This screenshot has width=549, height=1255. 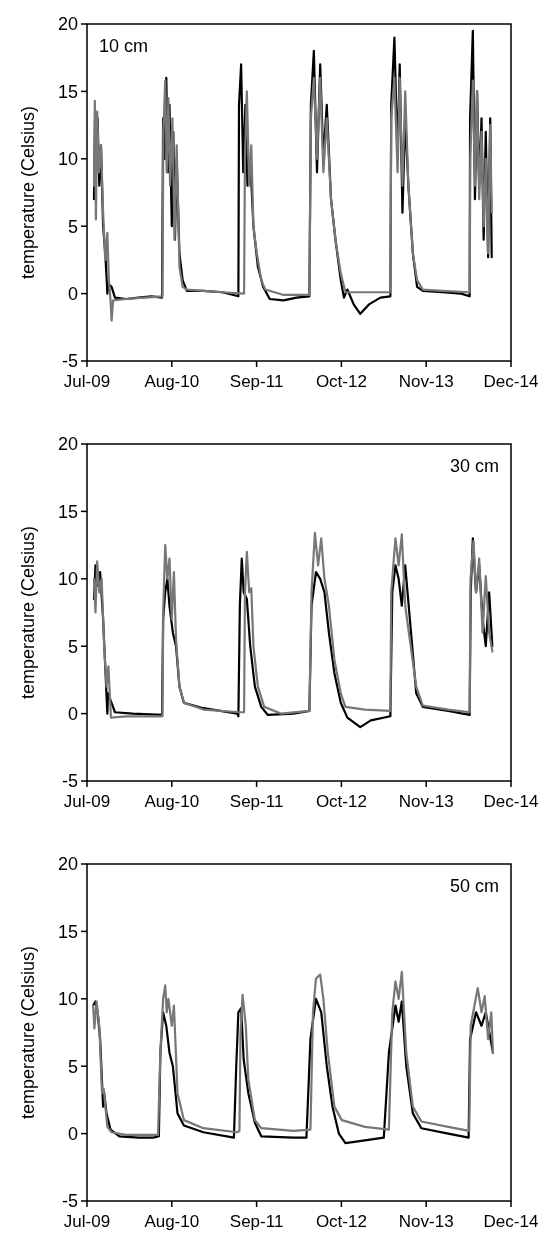 I want to click on annotation: 10 cm, so click(x=124, y=46).